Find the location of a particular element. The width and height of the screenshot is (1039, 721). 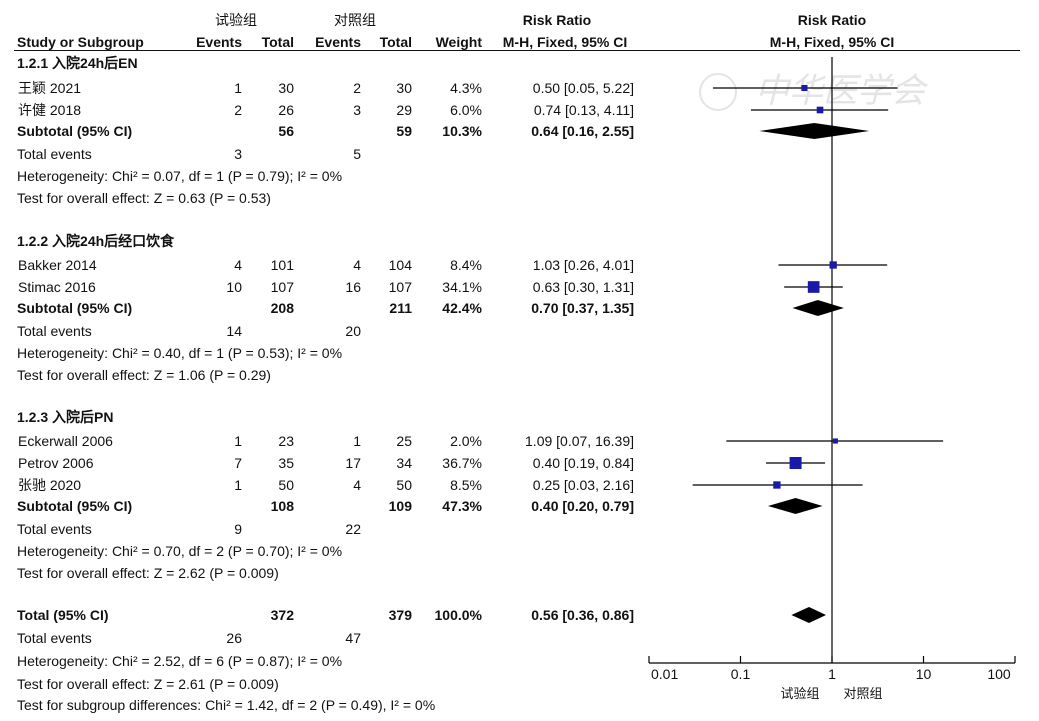

study-total-ctl: 29 is located at coordinates (404, 110).